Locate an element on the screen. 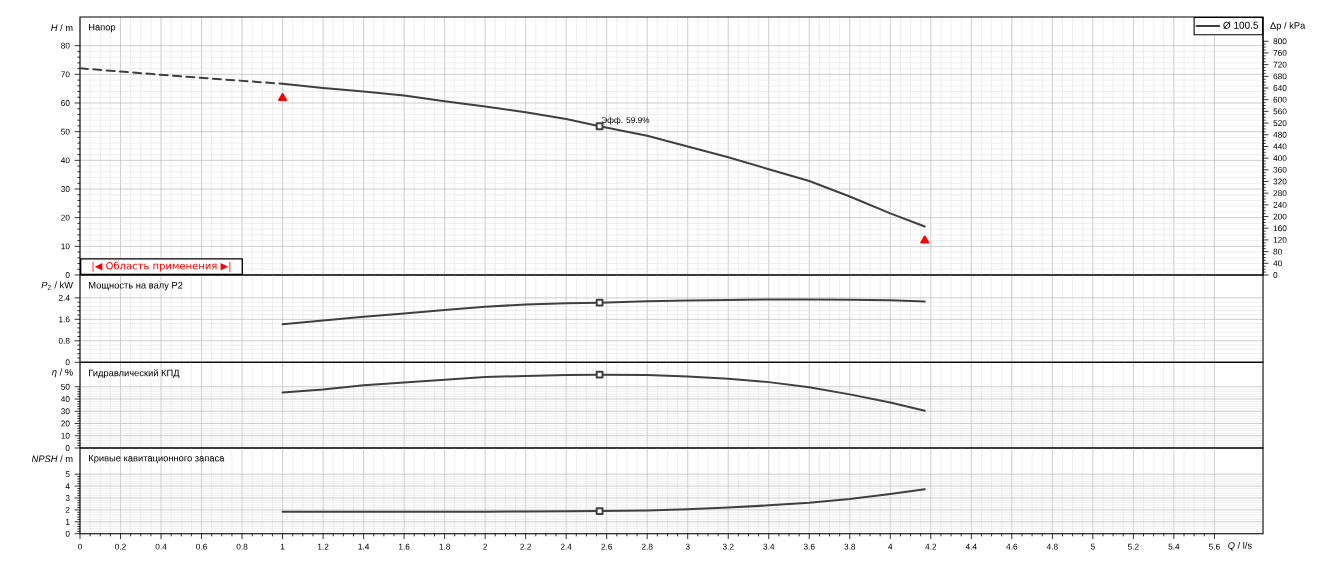 The image size is (1344, 571). legend-label: Ø 100.5 is located at coordinates (1241, 25).